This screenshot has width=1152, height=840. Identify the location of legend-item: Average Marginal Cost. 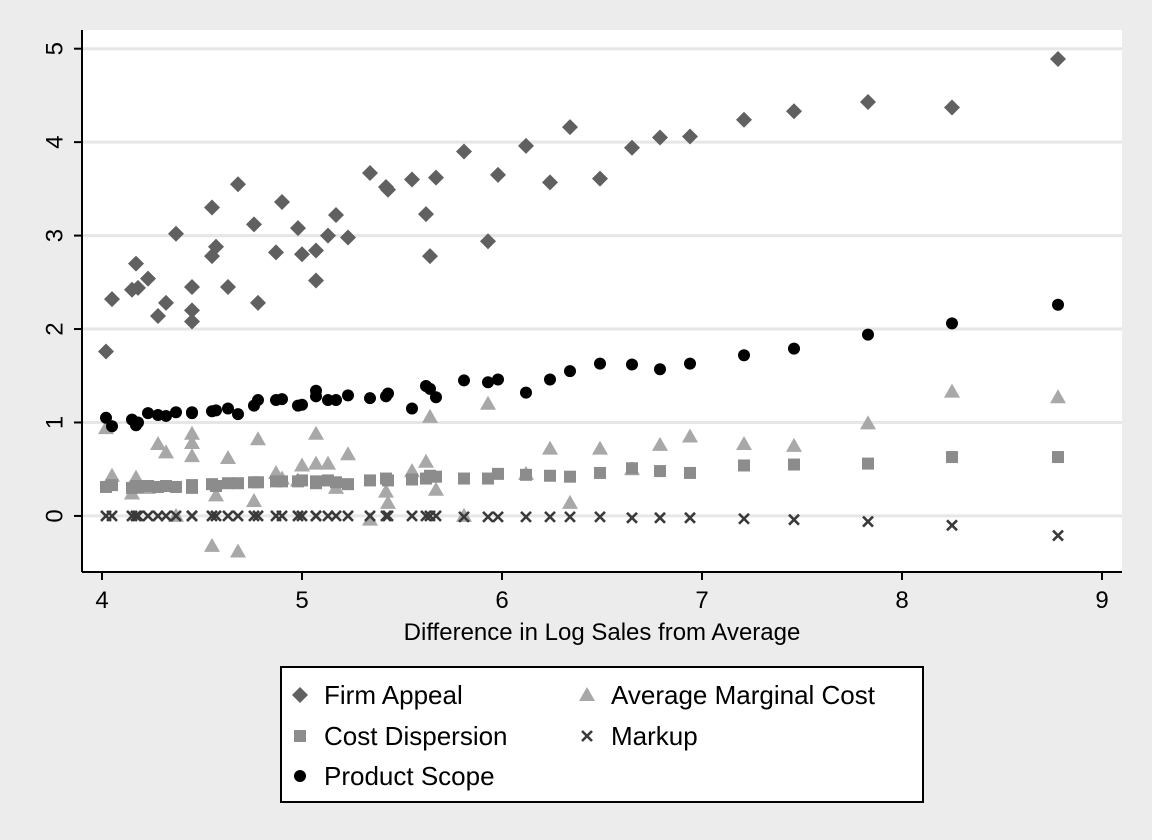
(727, 695).